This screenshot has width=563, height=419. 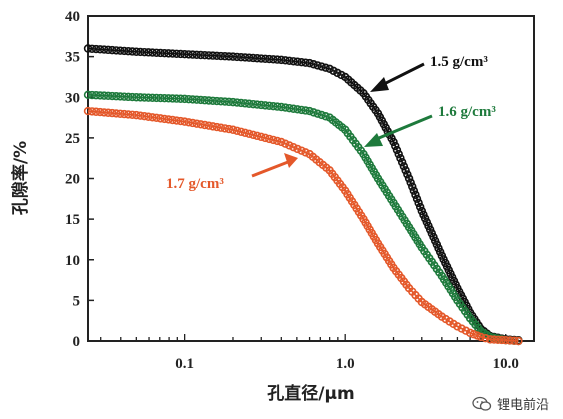 What do you see at coordinates (20, 178) in the screenshot?
I see `y-axis-title: 孔隙率/%` at bounding box center [20, 178].